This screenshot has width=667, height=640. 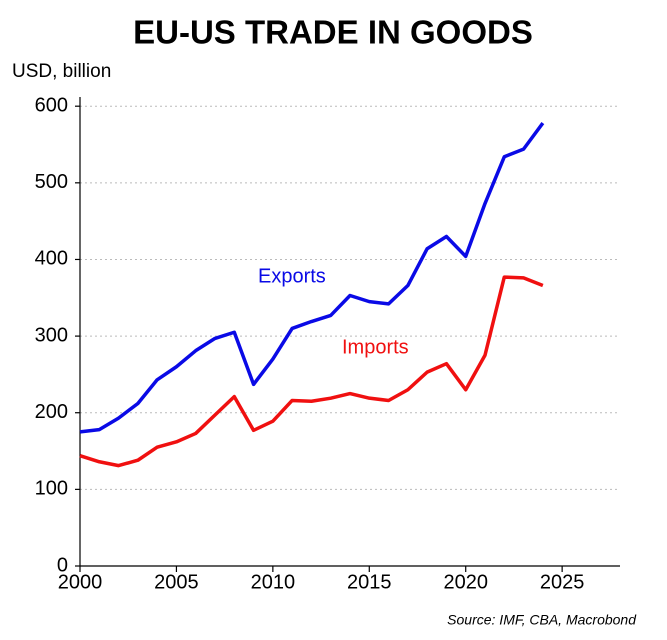 What do you see at coordinates (369, 582) in the screenshot?
I see `x-tick-label: 2015` at bounding box center [369, 582].